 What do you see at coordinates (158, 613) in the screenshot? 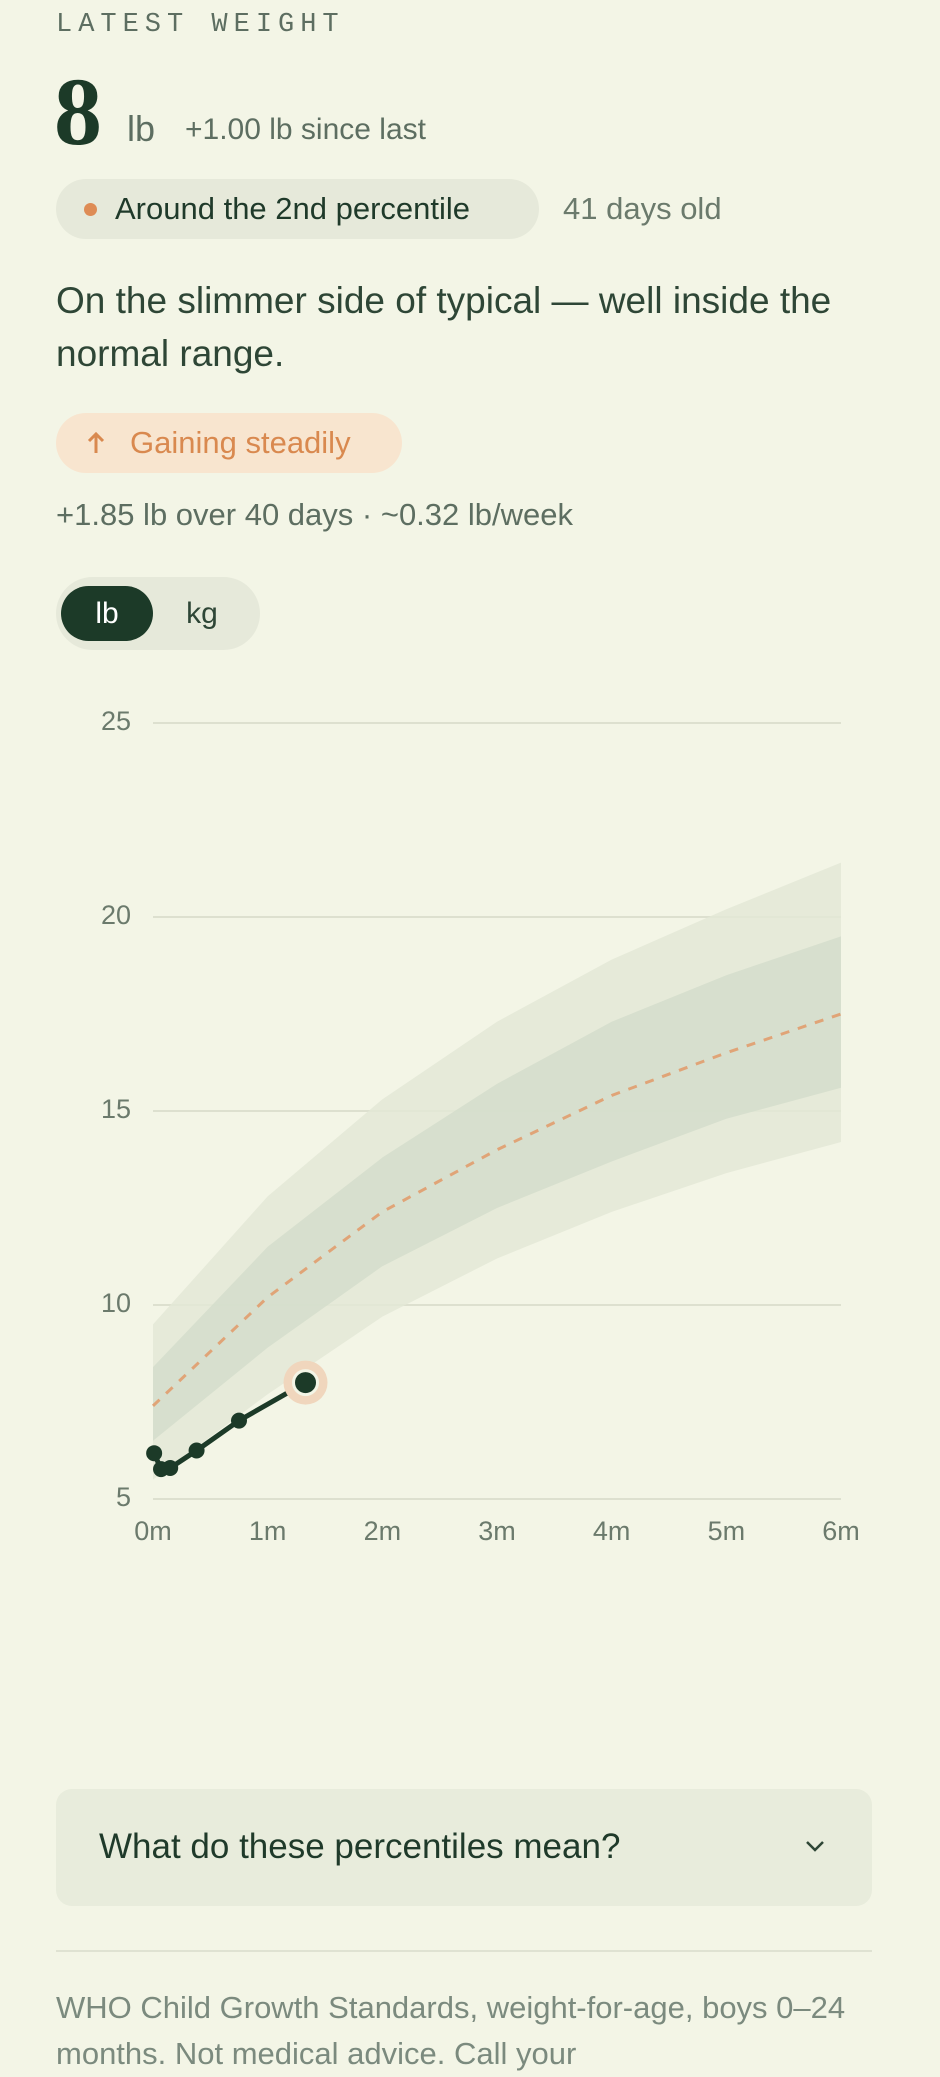
I see `unit-toggle: lb kg` at bounding box center [158, 613].